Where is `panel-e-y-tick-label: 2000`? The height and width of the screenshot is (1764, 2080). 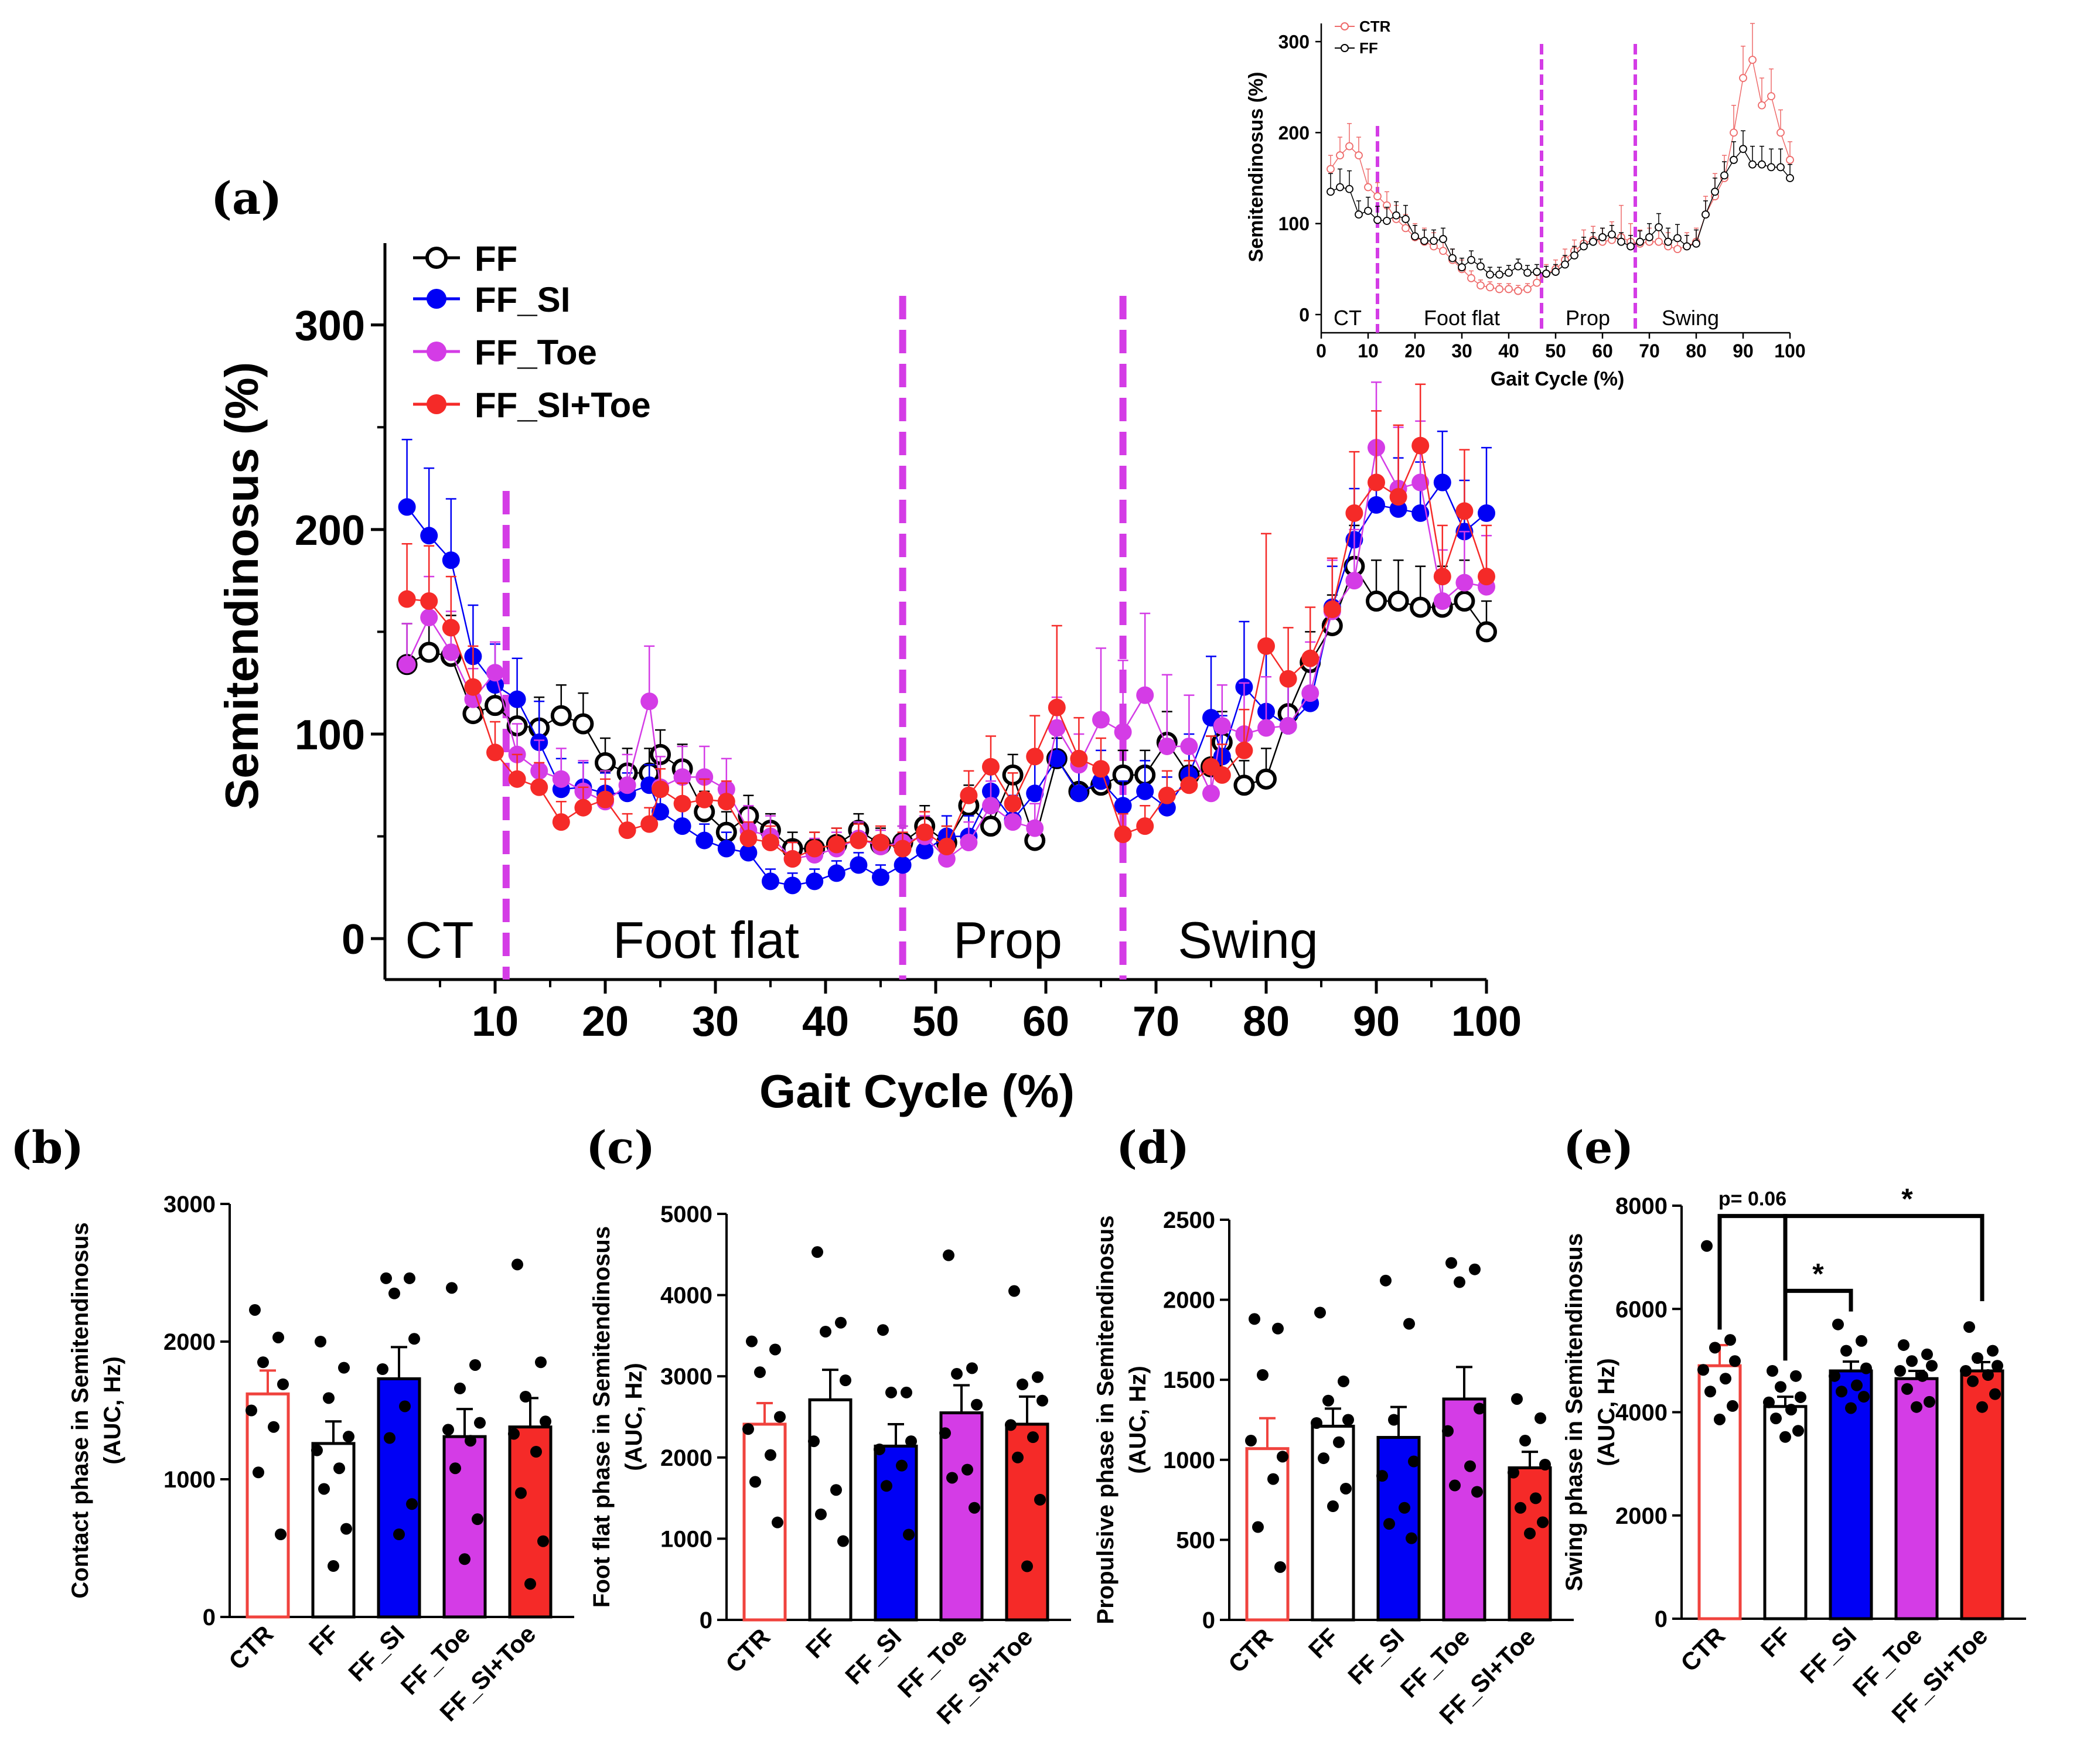 panel-e-y-tick-label: 2000 is located at coordinates (1641, 1516).